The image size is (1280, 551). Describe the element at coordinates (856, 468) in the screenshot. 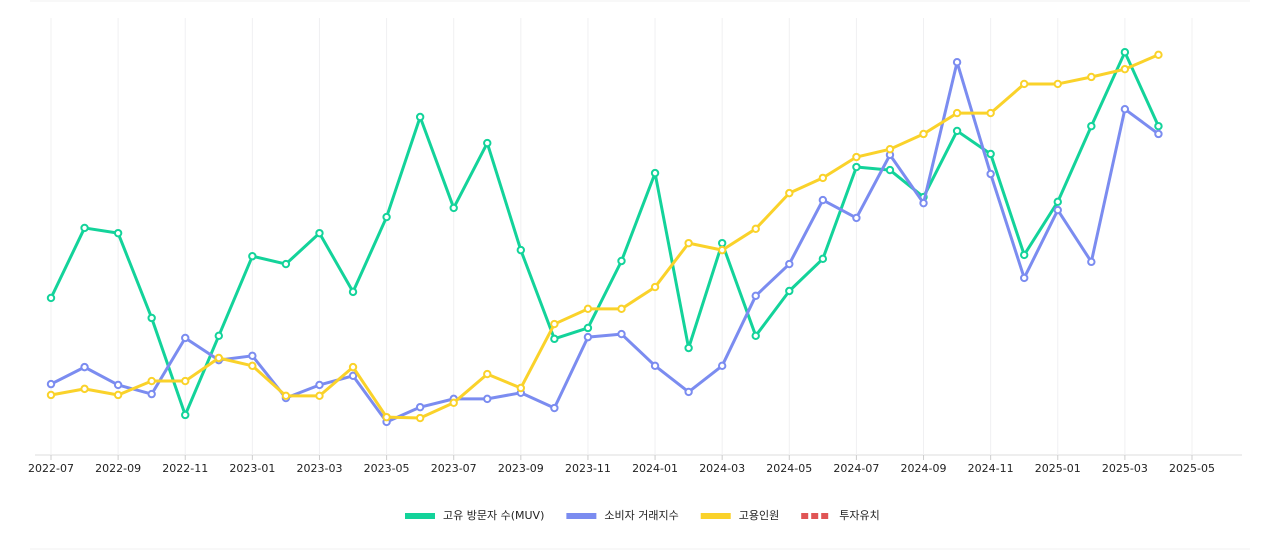

I see `x-tick-label: 2024-07` at that location.